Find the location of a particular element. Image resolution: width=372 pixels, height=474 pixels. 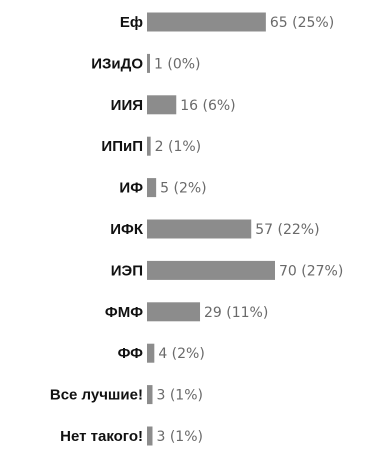

value-label: 16 (6%) is located at coordinates (207, 106).